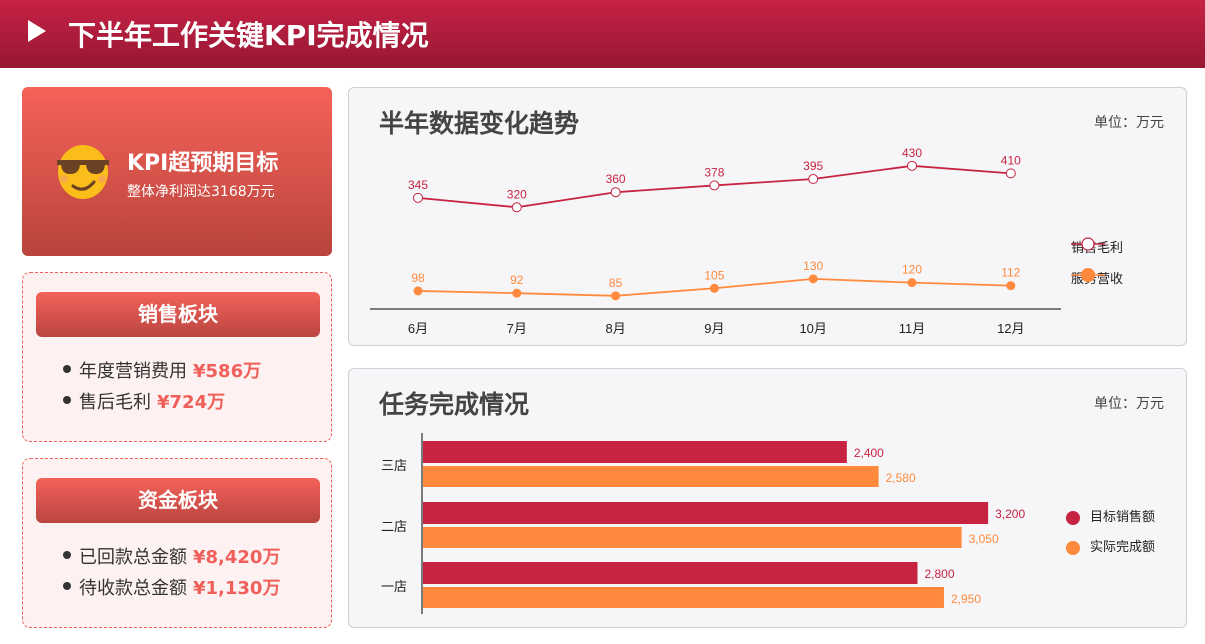 The height and width of the screenshot is (644, 1205). Describe the element at coordinates (1088, 244) in the screenshot. I see `hollow-circle-marker-icon` at that location.